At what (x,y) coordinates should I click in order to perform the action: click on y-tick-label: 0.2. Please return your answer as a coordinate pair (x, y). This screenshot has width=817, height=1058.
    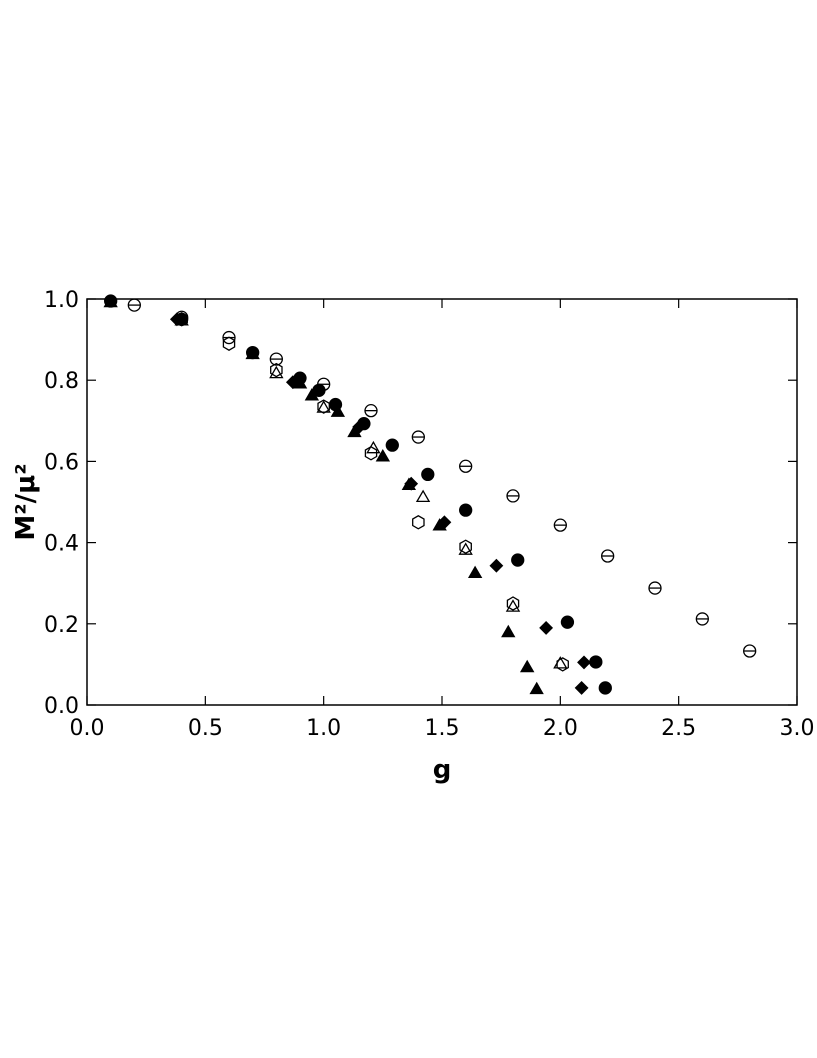
    Looking at the image, I should click on (61, 625).